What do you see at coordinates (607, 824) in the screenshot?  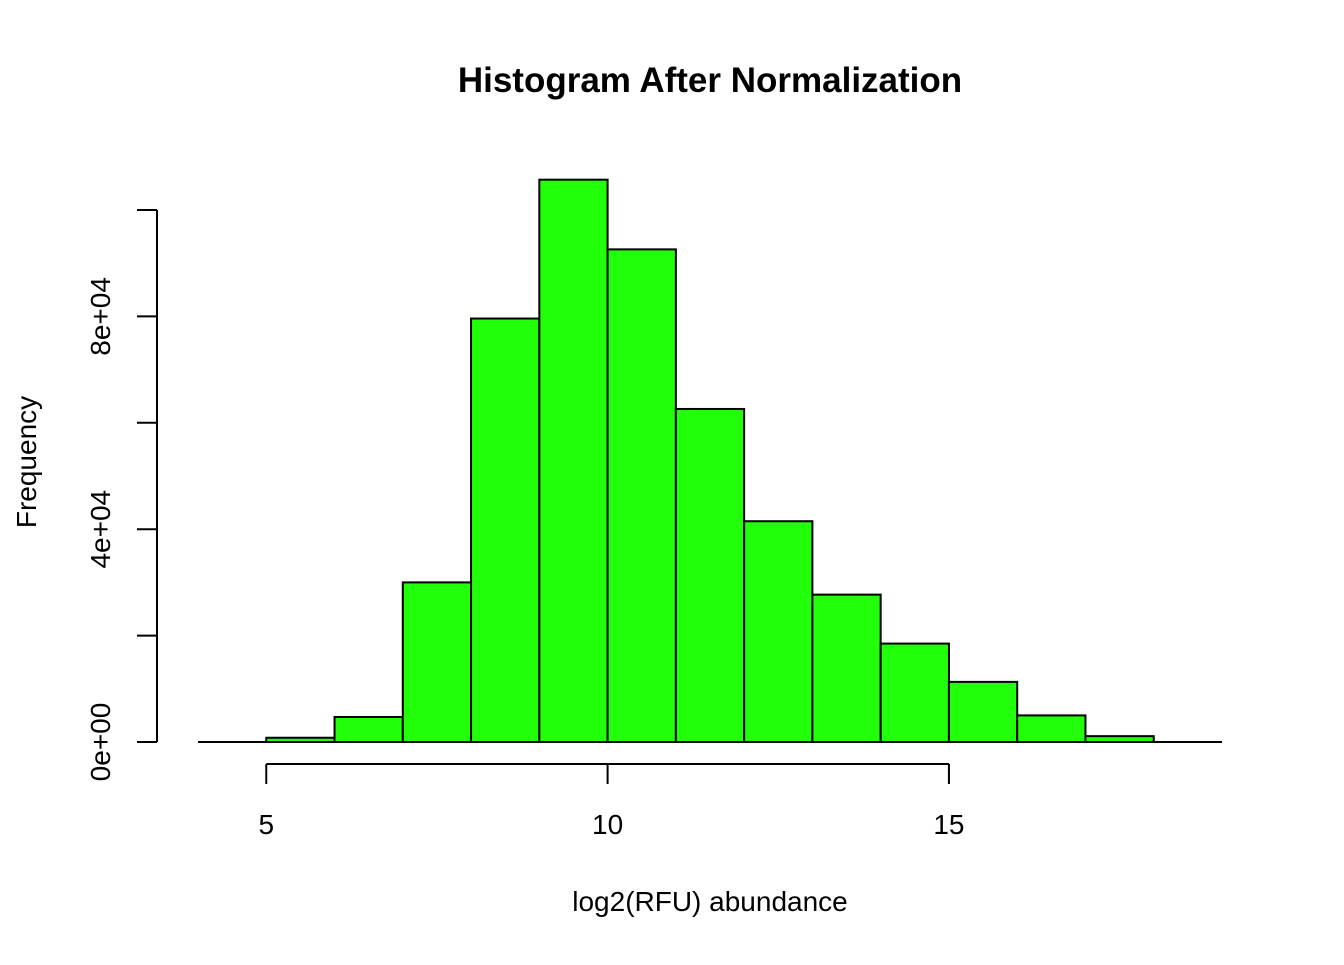 I see `x-tick-label: 10` at bounding box center [607, 824].